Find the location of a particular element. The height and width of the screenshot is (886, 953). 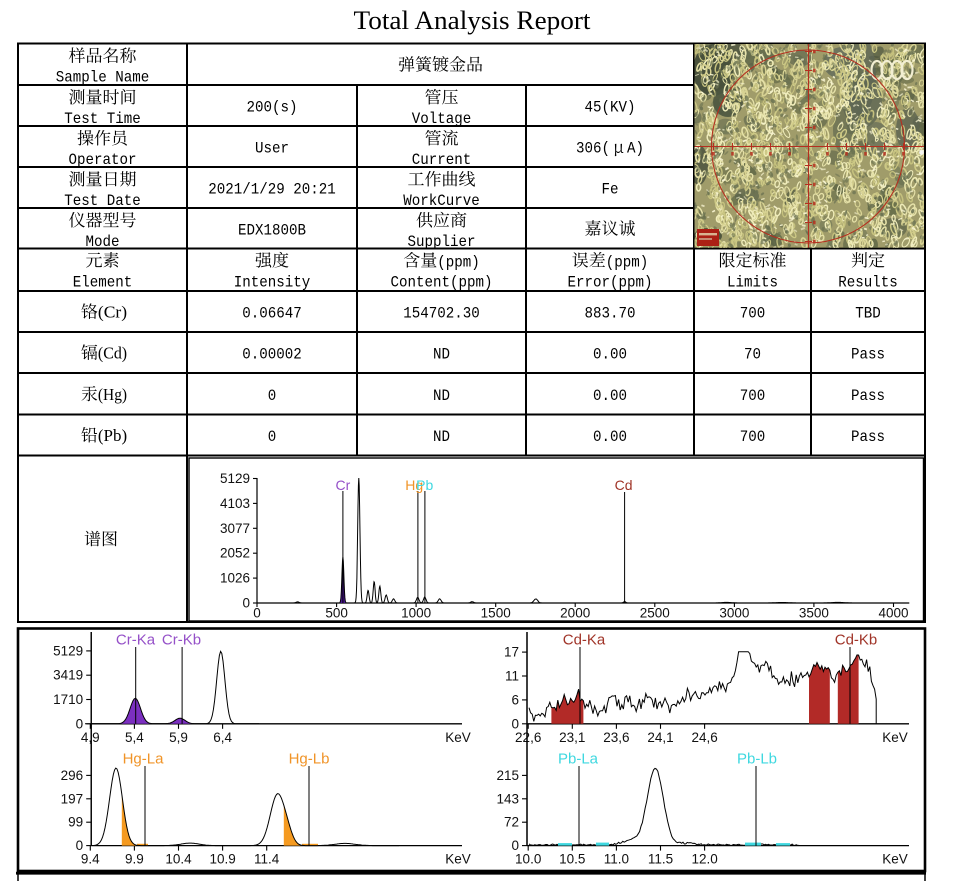

svg-text: 24,6 is located at coordinates (704, 737).